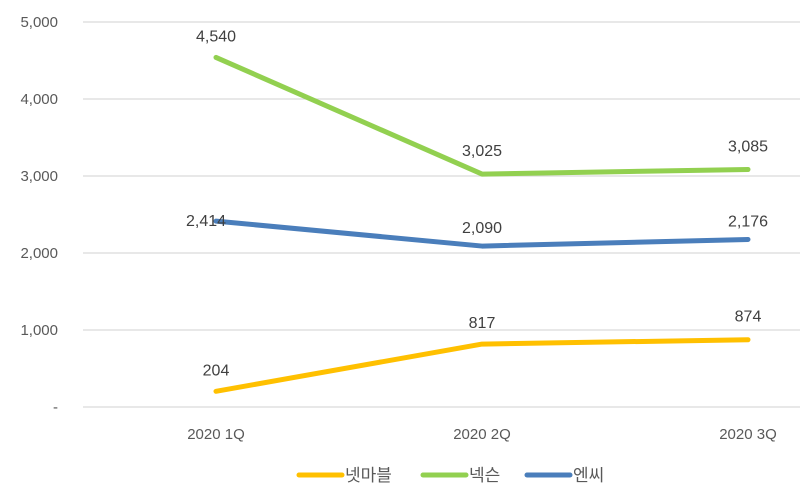 This screenshot has height=503, width=800. I want to click on data-label: 4,540, so click(216, 36).